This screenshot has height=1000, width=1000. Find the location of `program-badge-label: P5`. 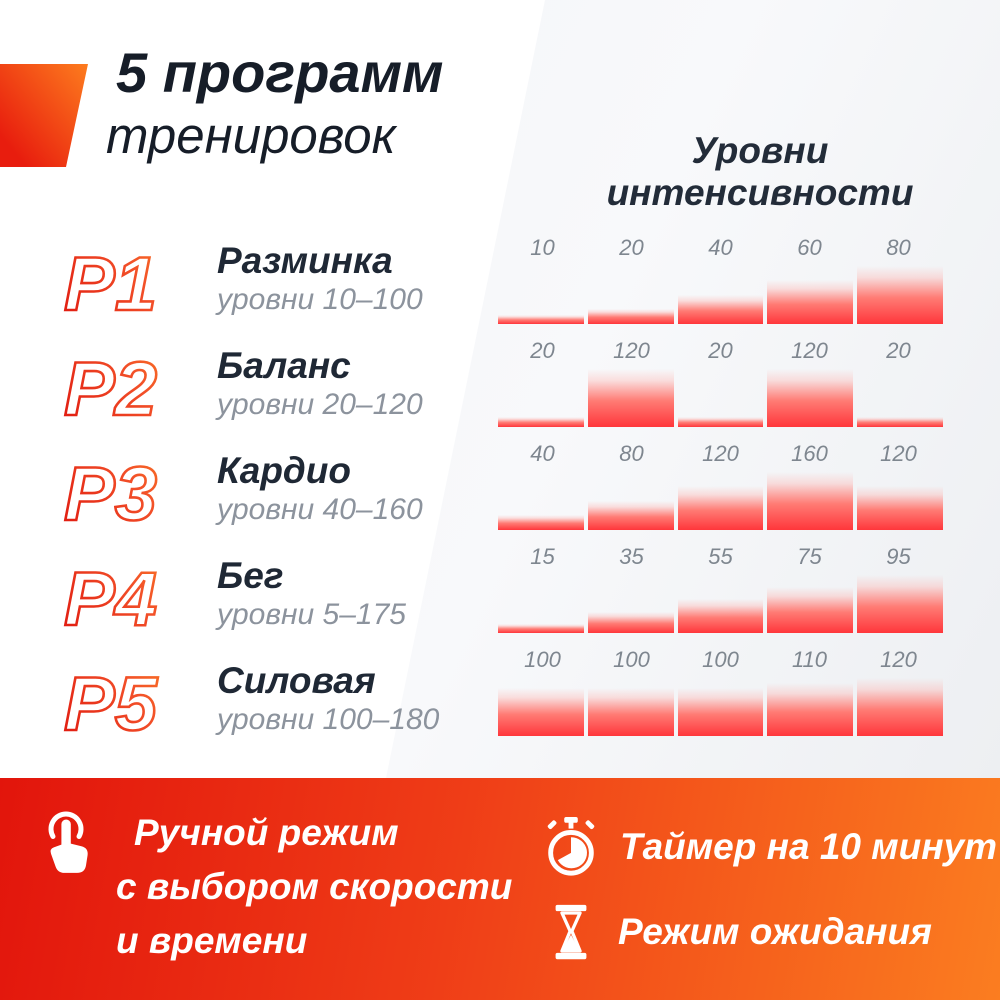

program-badge-label: P5 is located at coordinates (111, 702).